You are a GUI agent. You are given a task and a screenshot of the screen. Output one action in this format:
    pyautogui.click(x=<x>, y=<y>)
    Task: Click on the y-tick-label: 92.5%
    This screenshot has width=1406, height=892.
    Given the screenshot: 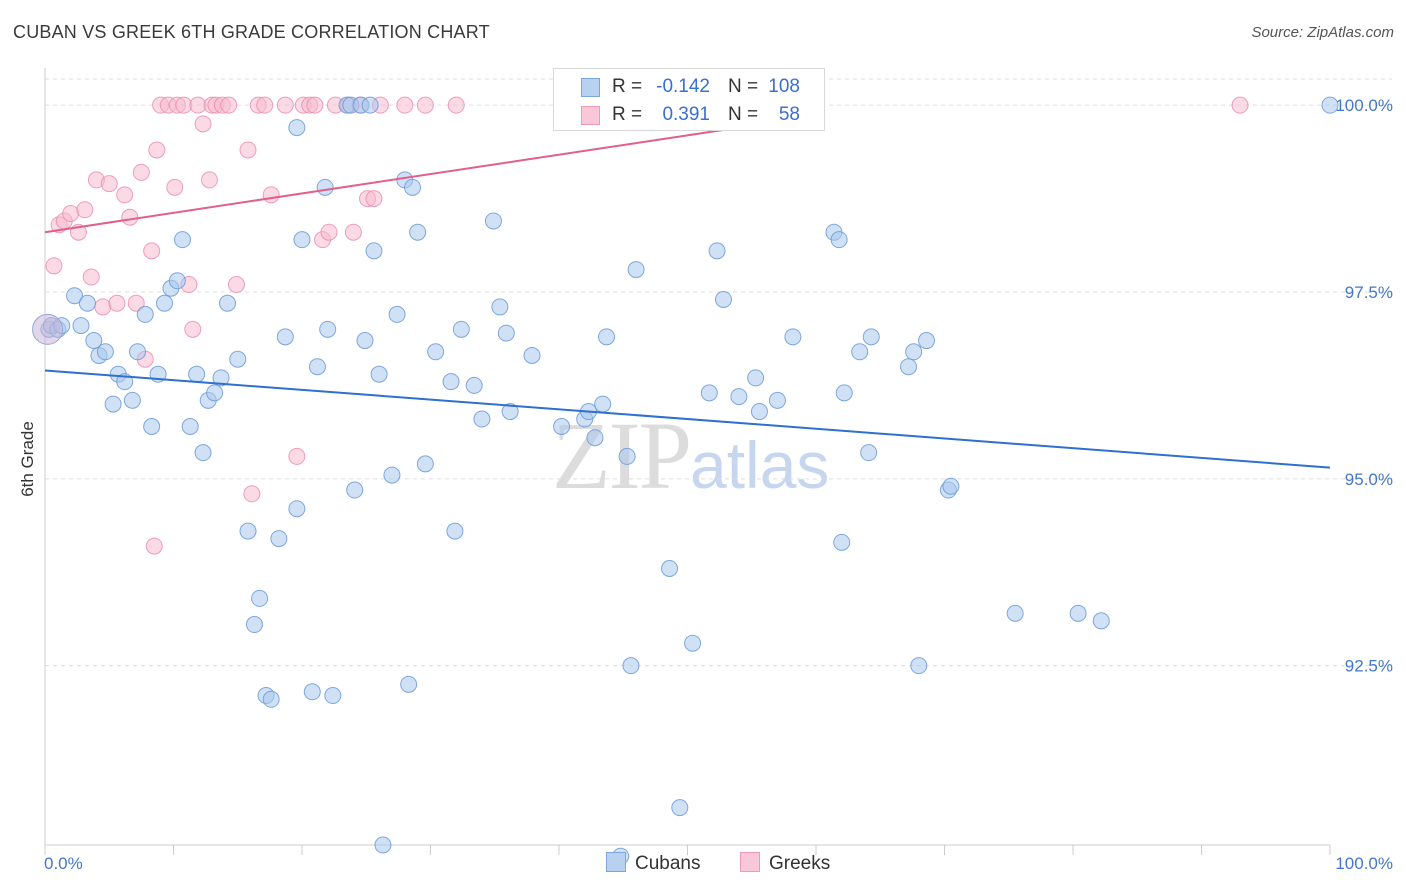 What is the action you would take?
    pyautogui.click(x=1369, y=666)
    